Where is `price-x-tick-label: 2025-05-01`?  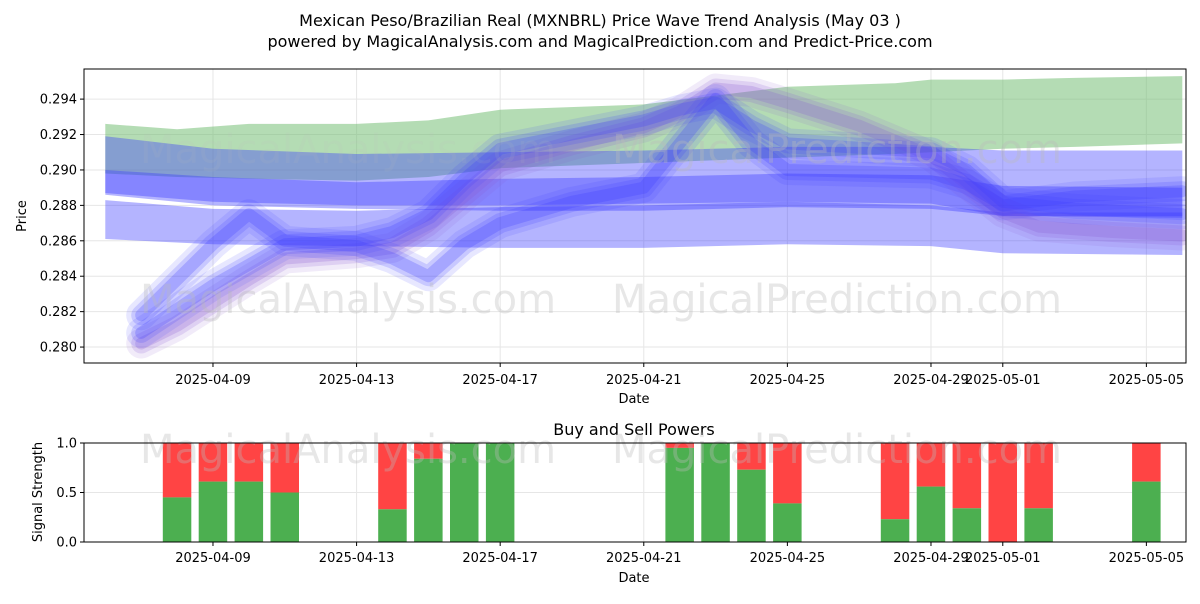 price-x-tick-label: 2025-05-01 is located at coordinates (1003, 380).